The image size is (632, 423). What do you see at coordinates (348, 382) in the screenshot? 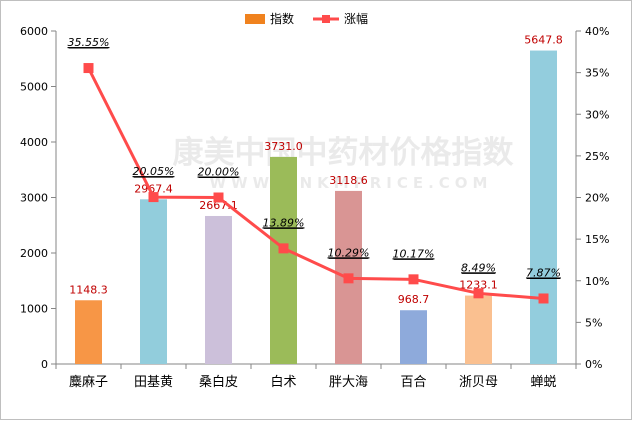
I see `x-axis-category-label: 胖大海` at bounding box center [348, 382].